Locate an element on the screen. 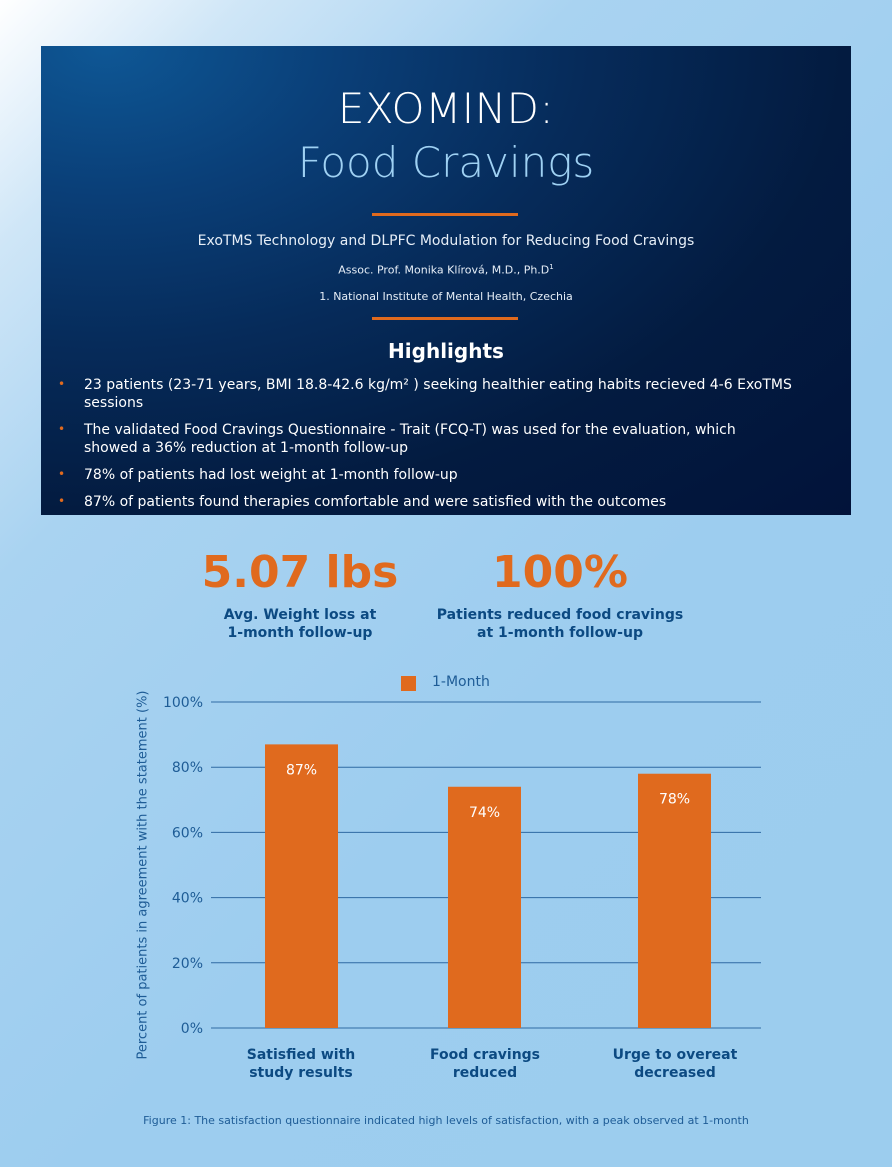  category-label: Satisfied with study results is located at coordinates (301, 1064).